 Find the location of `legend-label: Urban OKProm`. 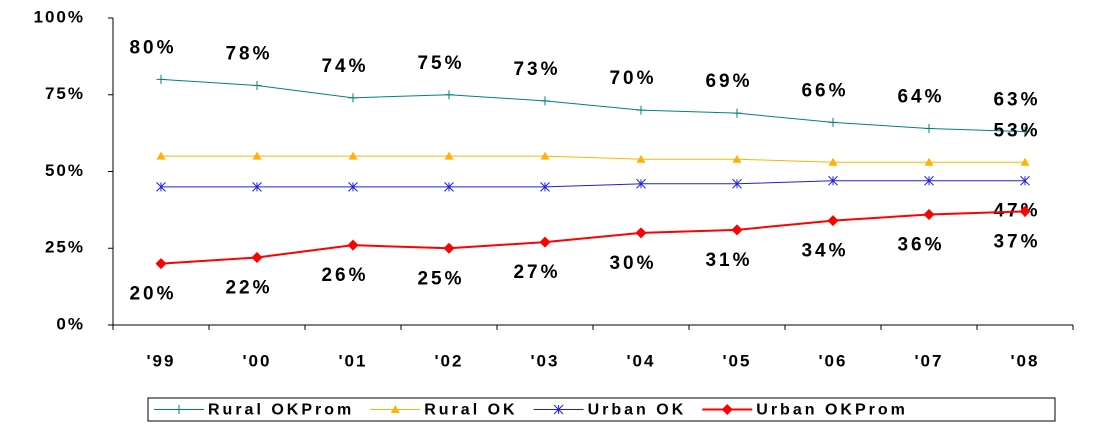

legend-label: Urban OKProm is located at coordinates (832, 410).